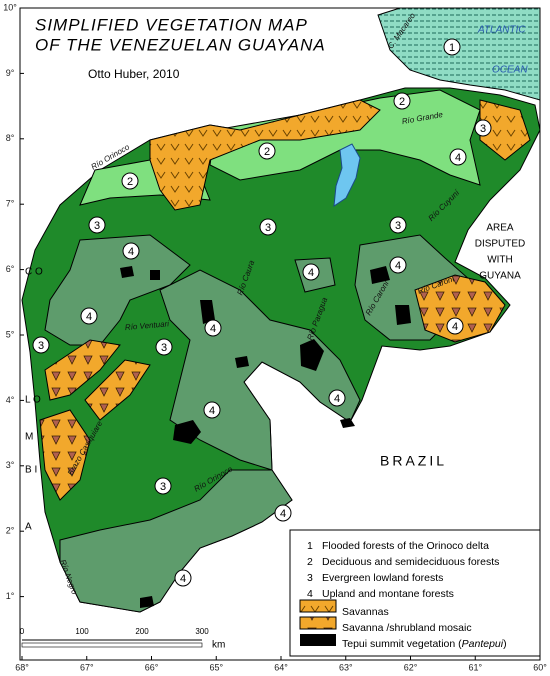 This screenshot has height=676, width=550. What do you see at coordinates (112, 645) in the screenshot?
I see `scale-bar-ticks` at bounding box center [112, 645].